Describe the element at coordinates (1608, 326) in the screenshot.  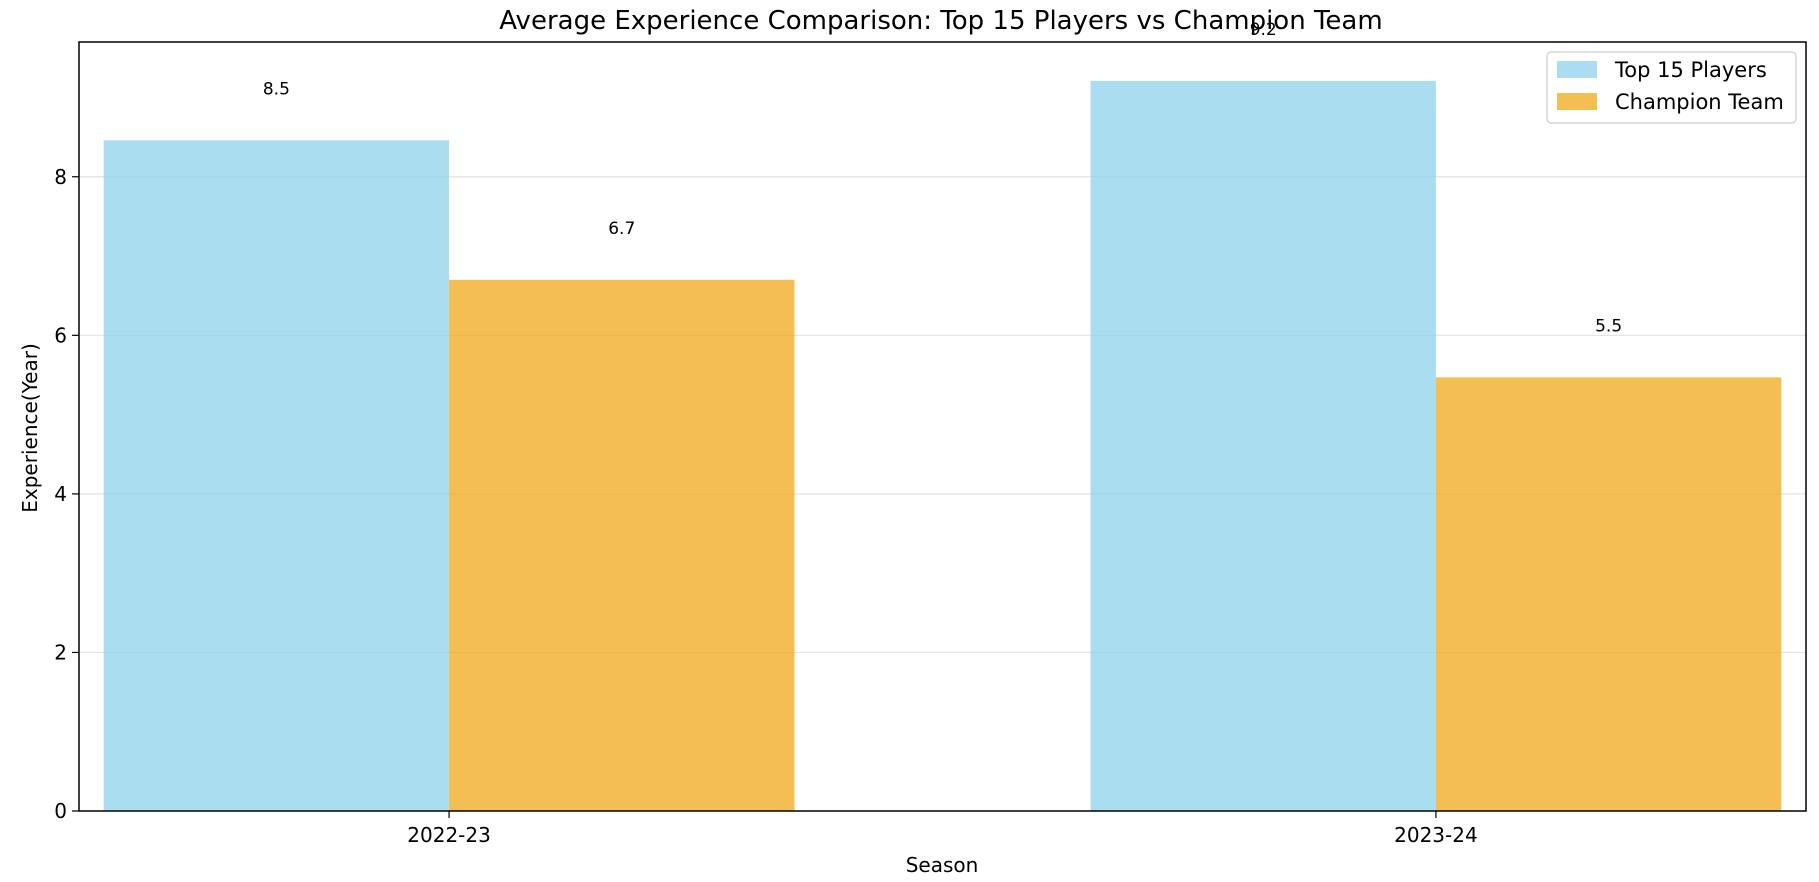
I see `data-label: 5.5` at that location.